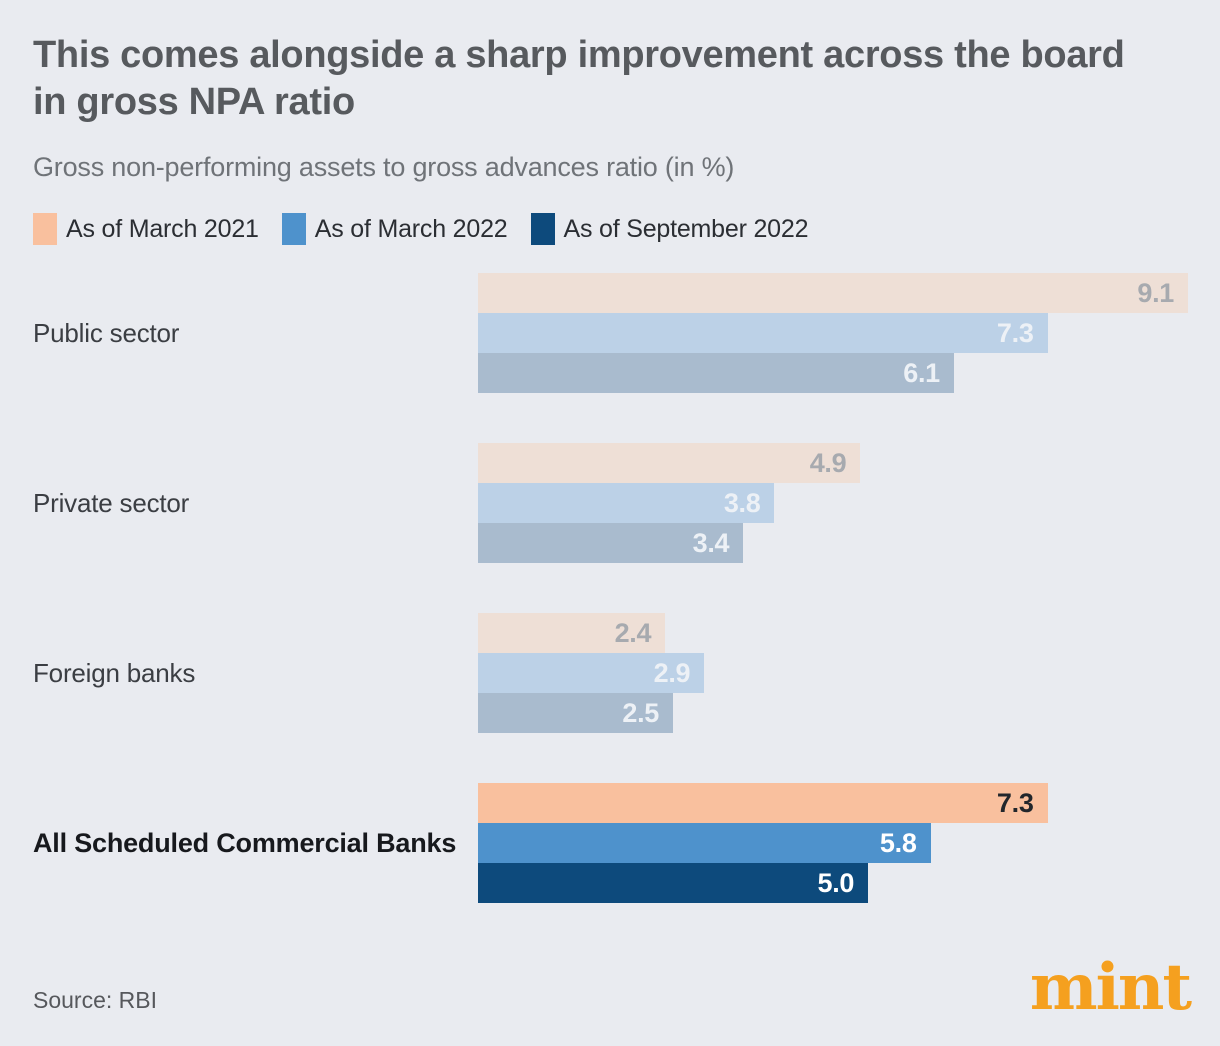 The image size is (1220, 1046). I want to click on bar-stack: 7.3 5.8 5.0, so click(833, 843).